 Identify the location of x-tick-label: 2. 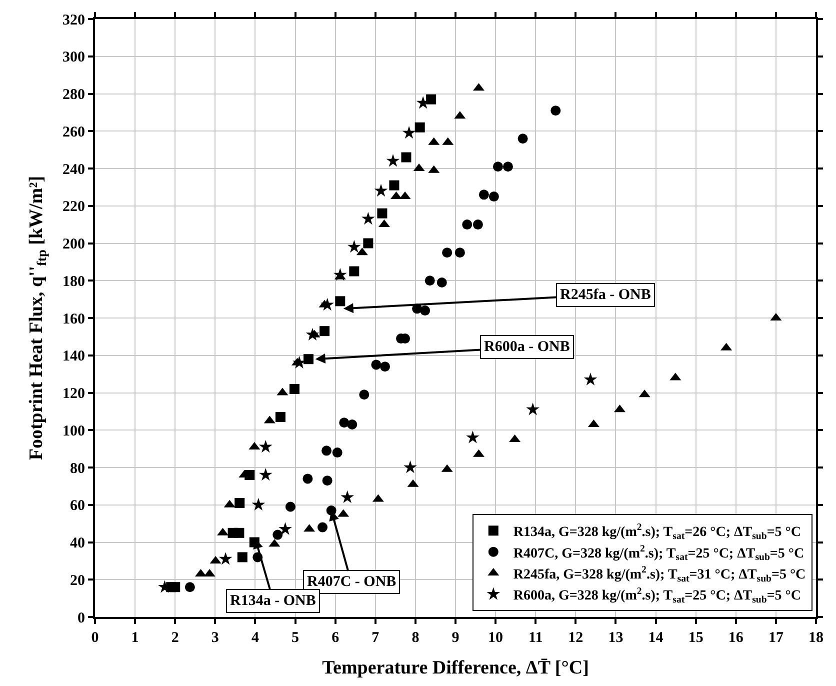
(175, 638).